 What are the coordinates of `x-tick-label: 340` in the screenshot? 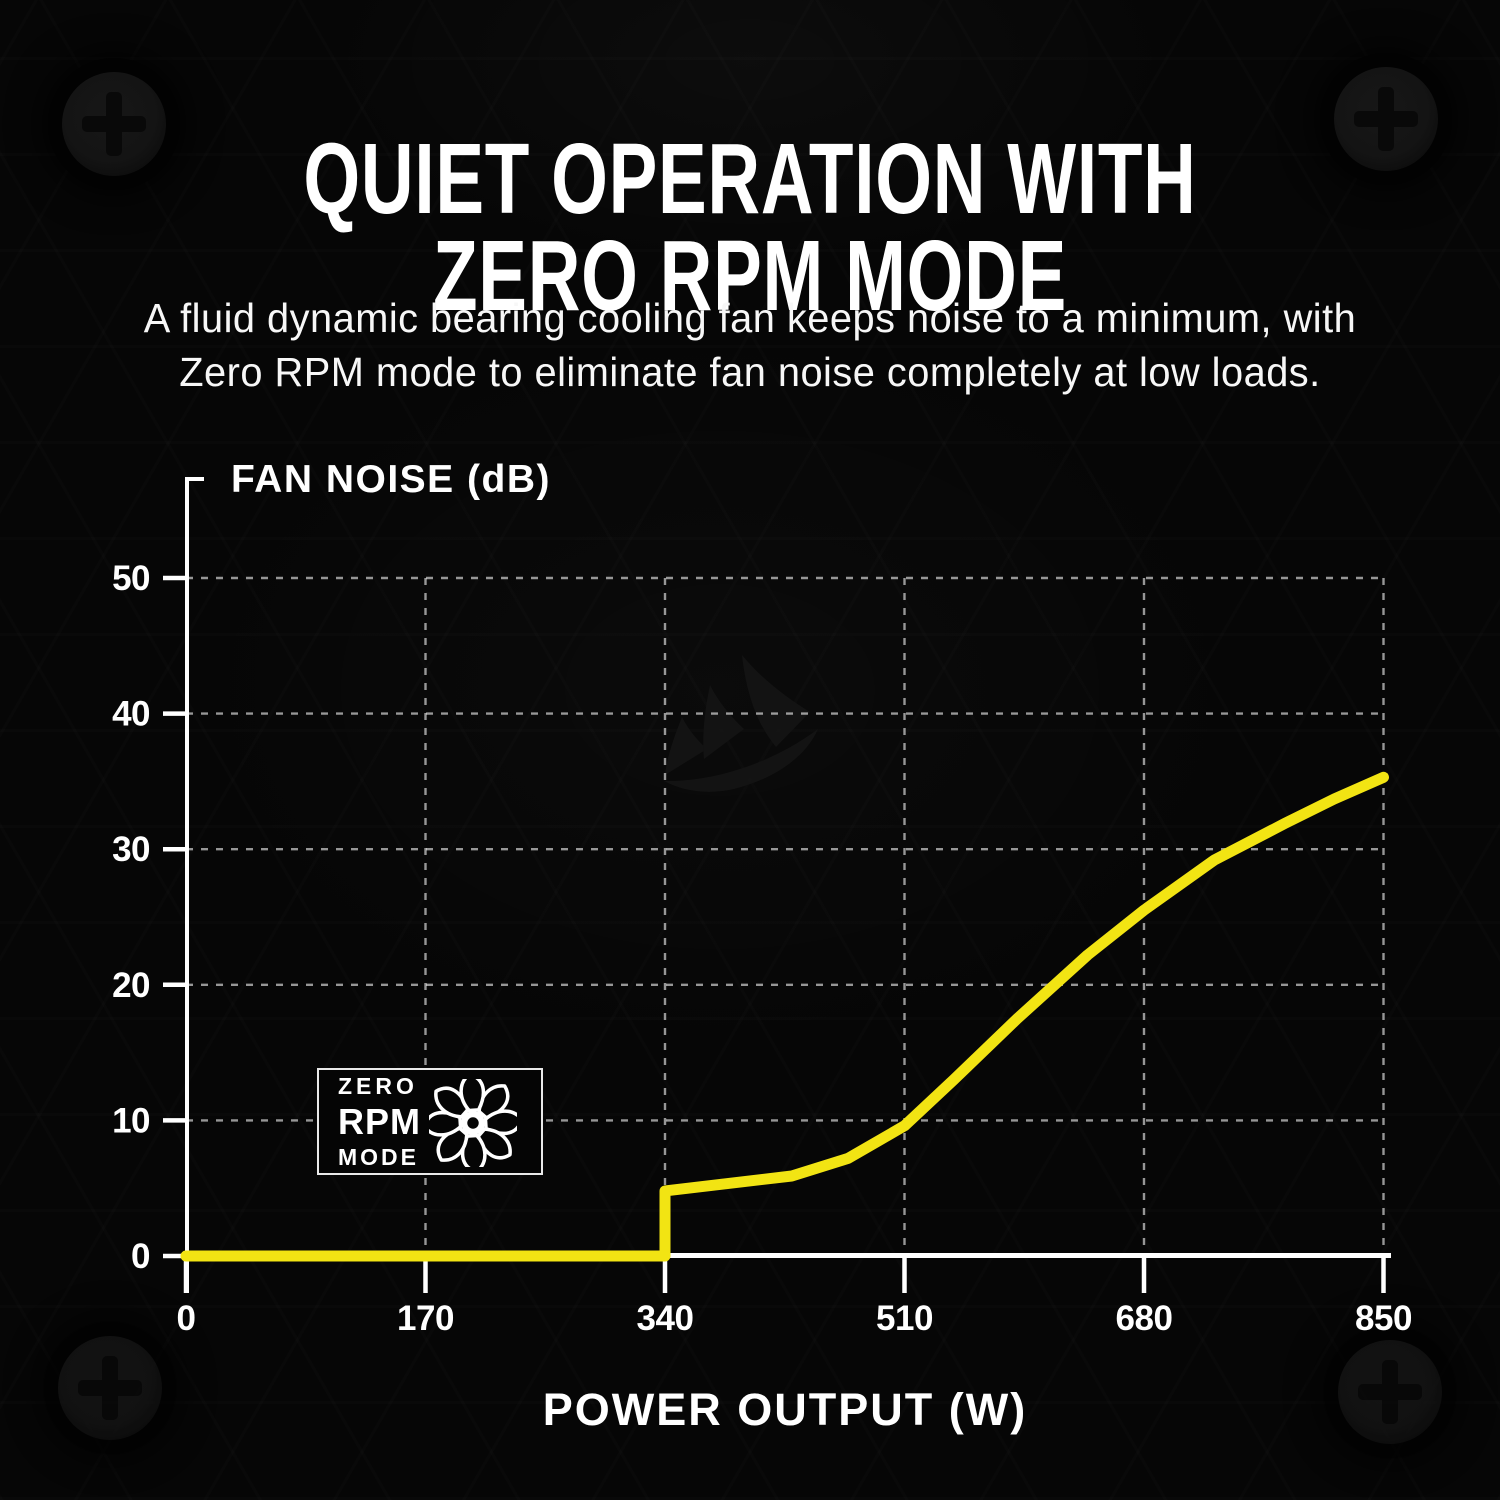 It's located at (665, 1318).